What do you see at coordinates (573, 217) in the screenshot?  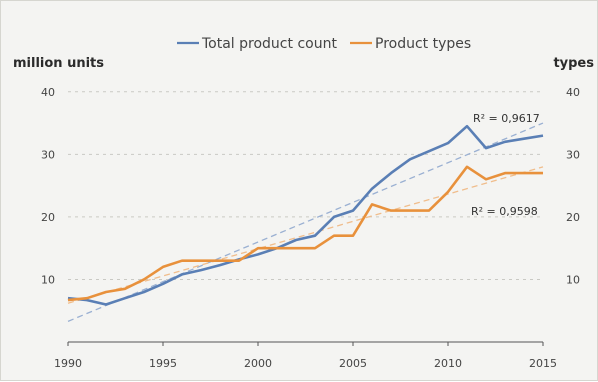 I see `y-right-tick-20: 20` at bounding box center [573, 217].